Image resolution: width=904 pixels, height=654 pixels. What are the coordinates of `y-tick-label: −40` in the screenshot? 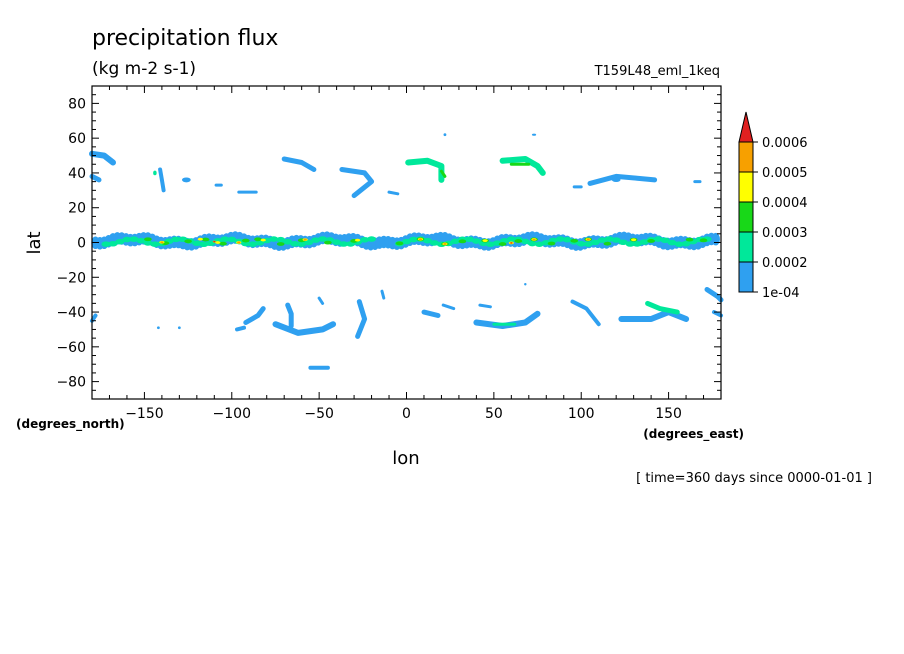 It's located at (71, 313).